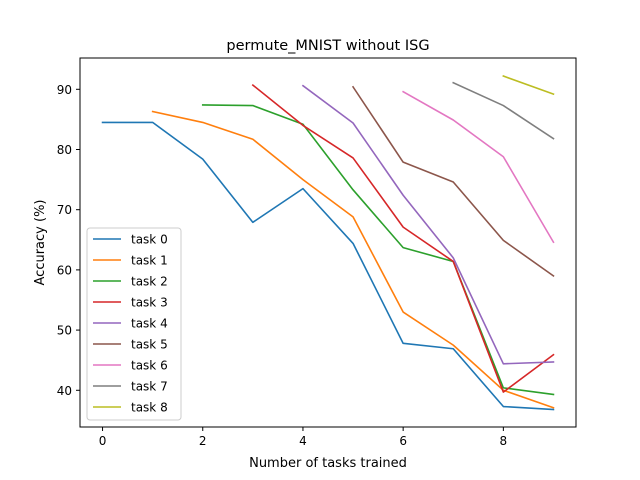  Describe the element at coordinates (327, 46) in the screenshot. I see `chart-title: permute_MNIST without ISG` at that location.